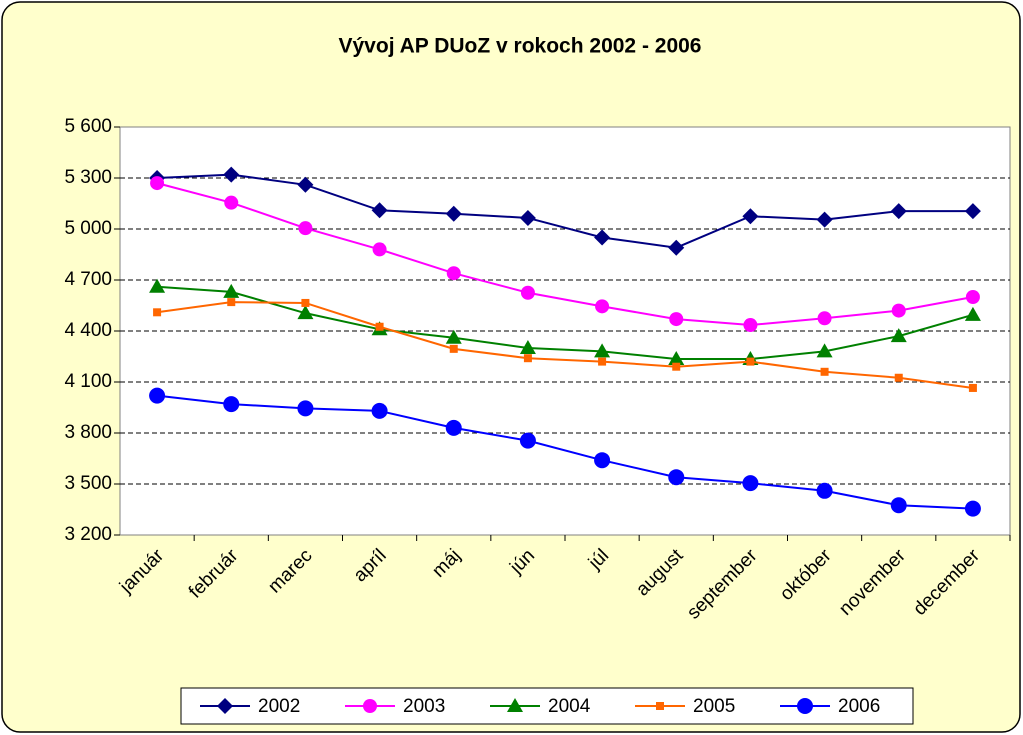 The width and height of the screenshot is (1023, 735). I want to click on legend-label: 2005, so click(714, 706).